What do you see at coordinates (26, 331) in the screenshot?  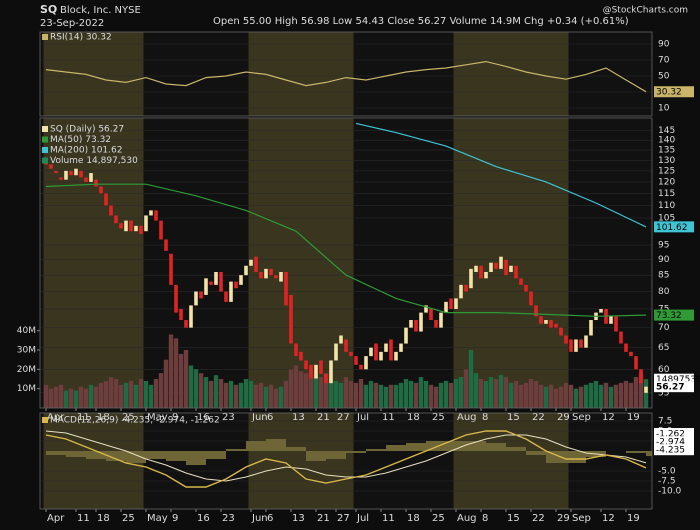 I see `volume-tick-label: 40M` at bounding box center [26, 331].